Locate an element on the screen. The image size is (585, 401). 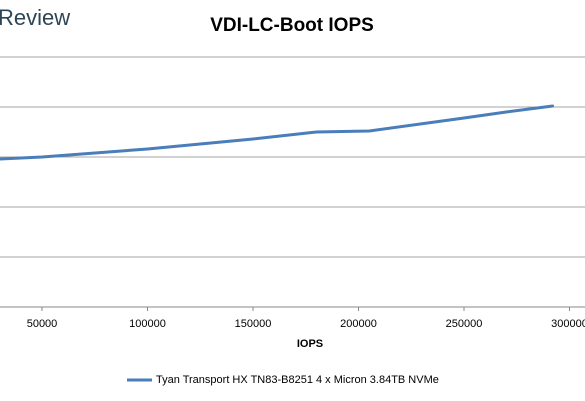
x-tick-label: 200000 is located at coordinates (358, 324).